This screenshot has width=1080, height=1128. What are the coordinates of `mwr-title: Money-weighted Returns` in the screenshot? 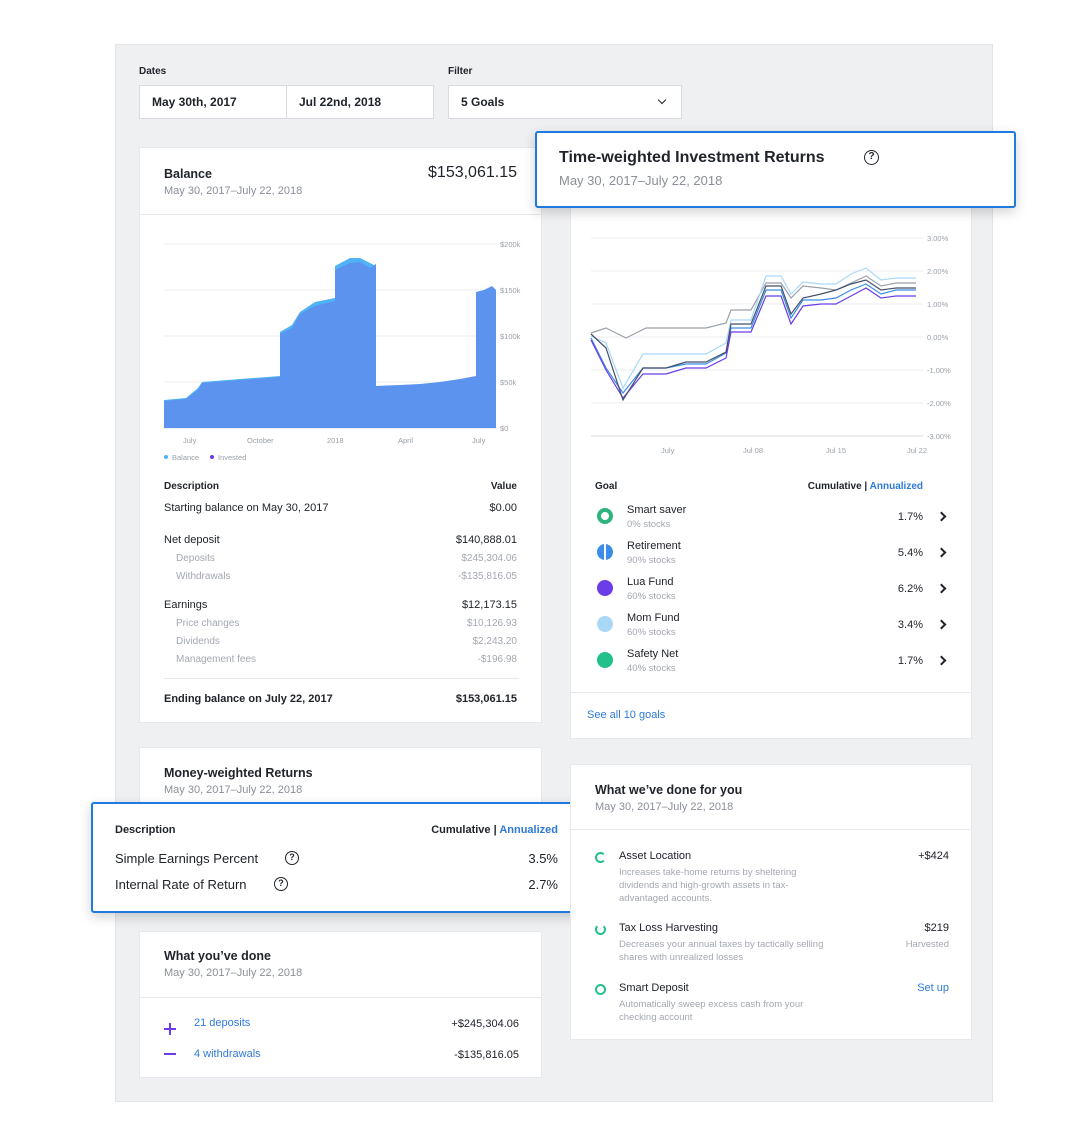 It's located at (238, 773).